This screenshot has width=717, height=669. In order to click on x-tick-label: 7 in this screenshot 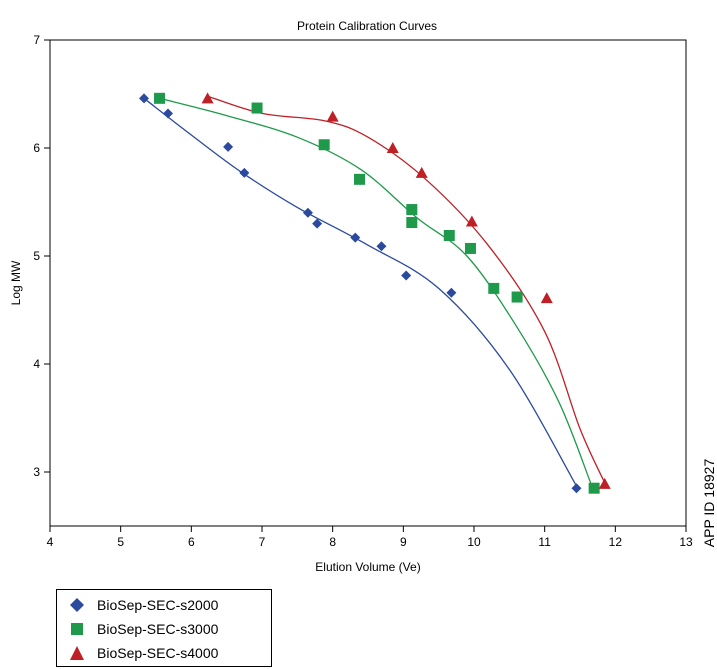, I will do `click(262, 542)`.